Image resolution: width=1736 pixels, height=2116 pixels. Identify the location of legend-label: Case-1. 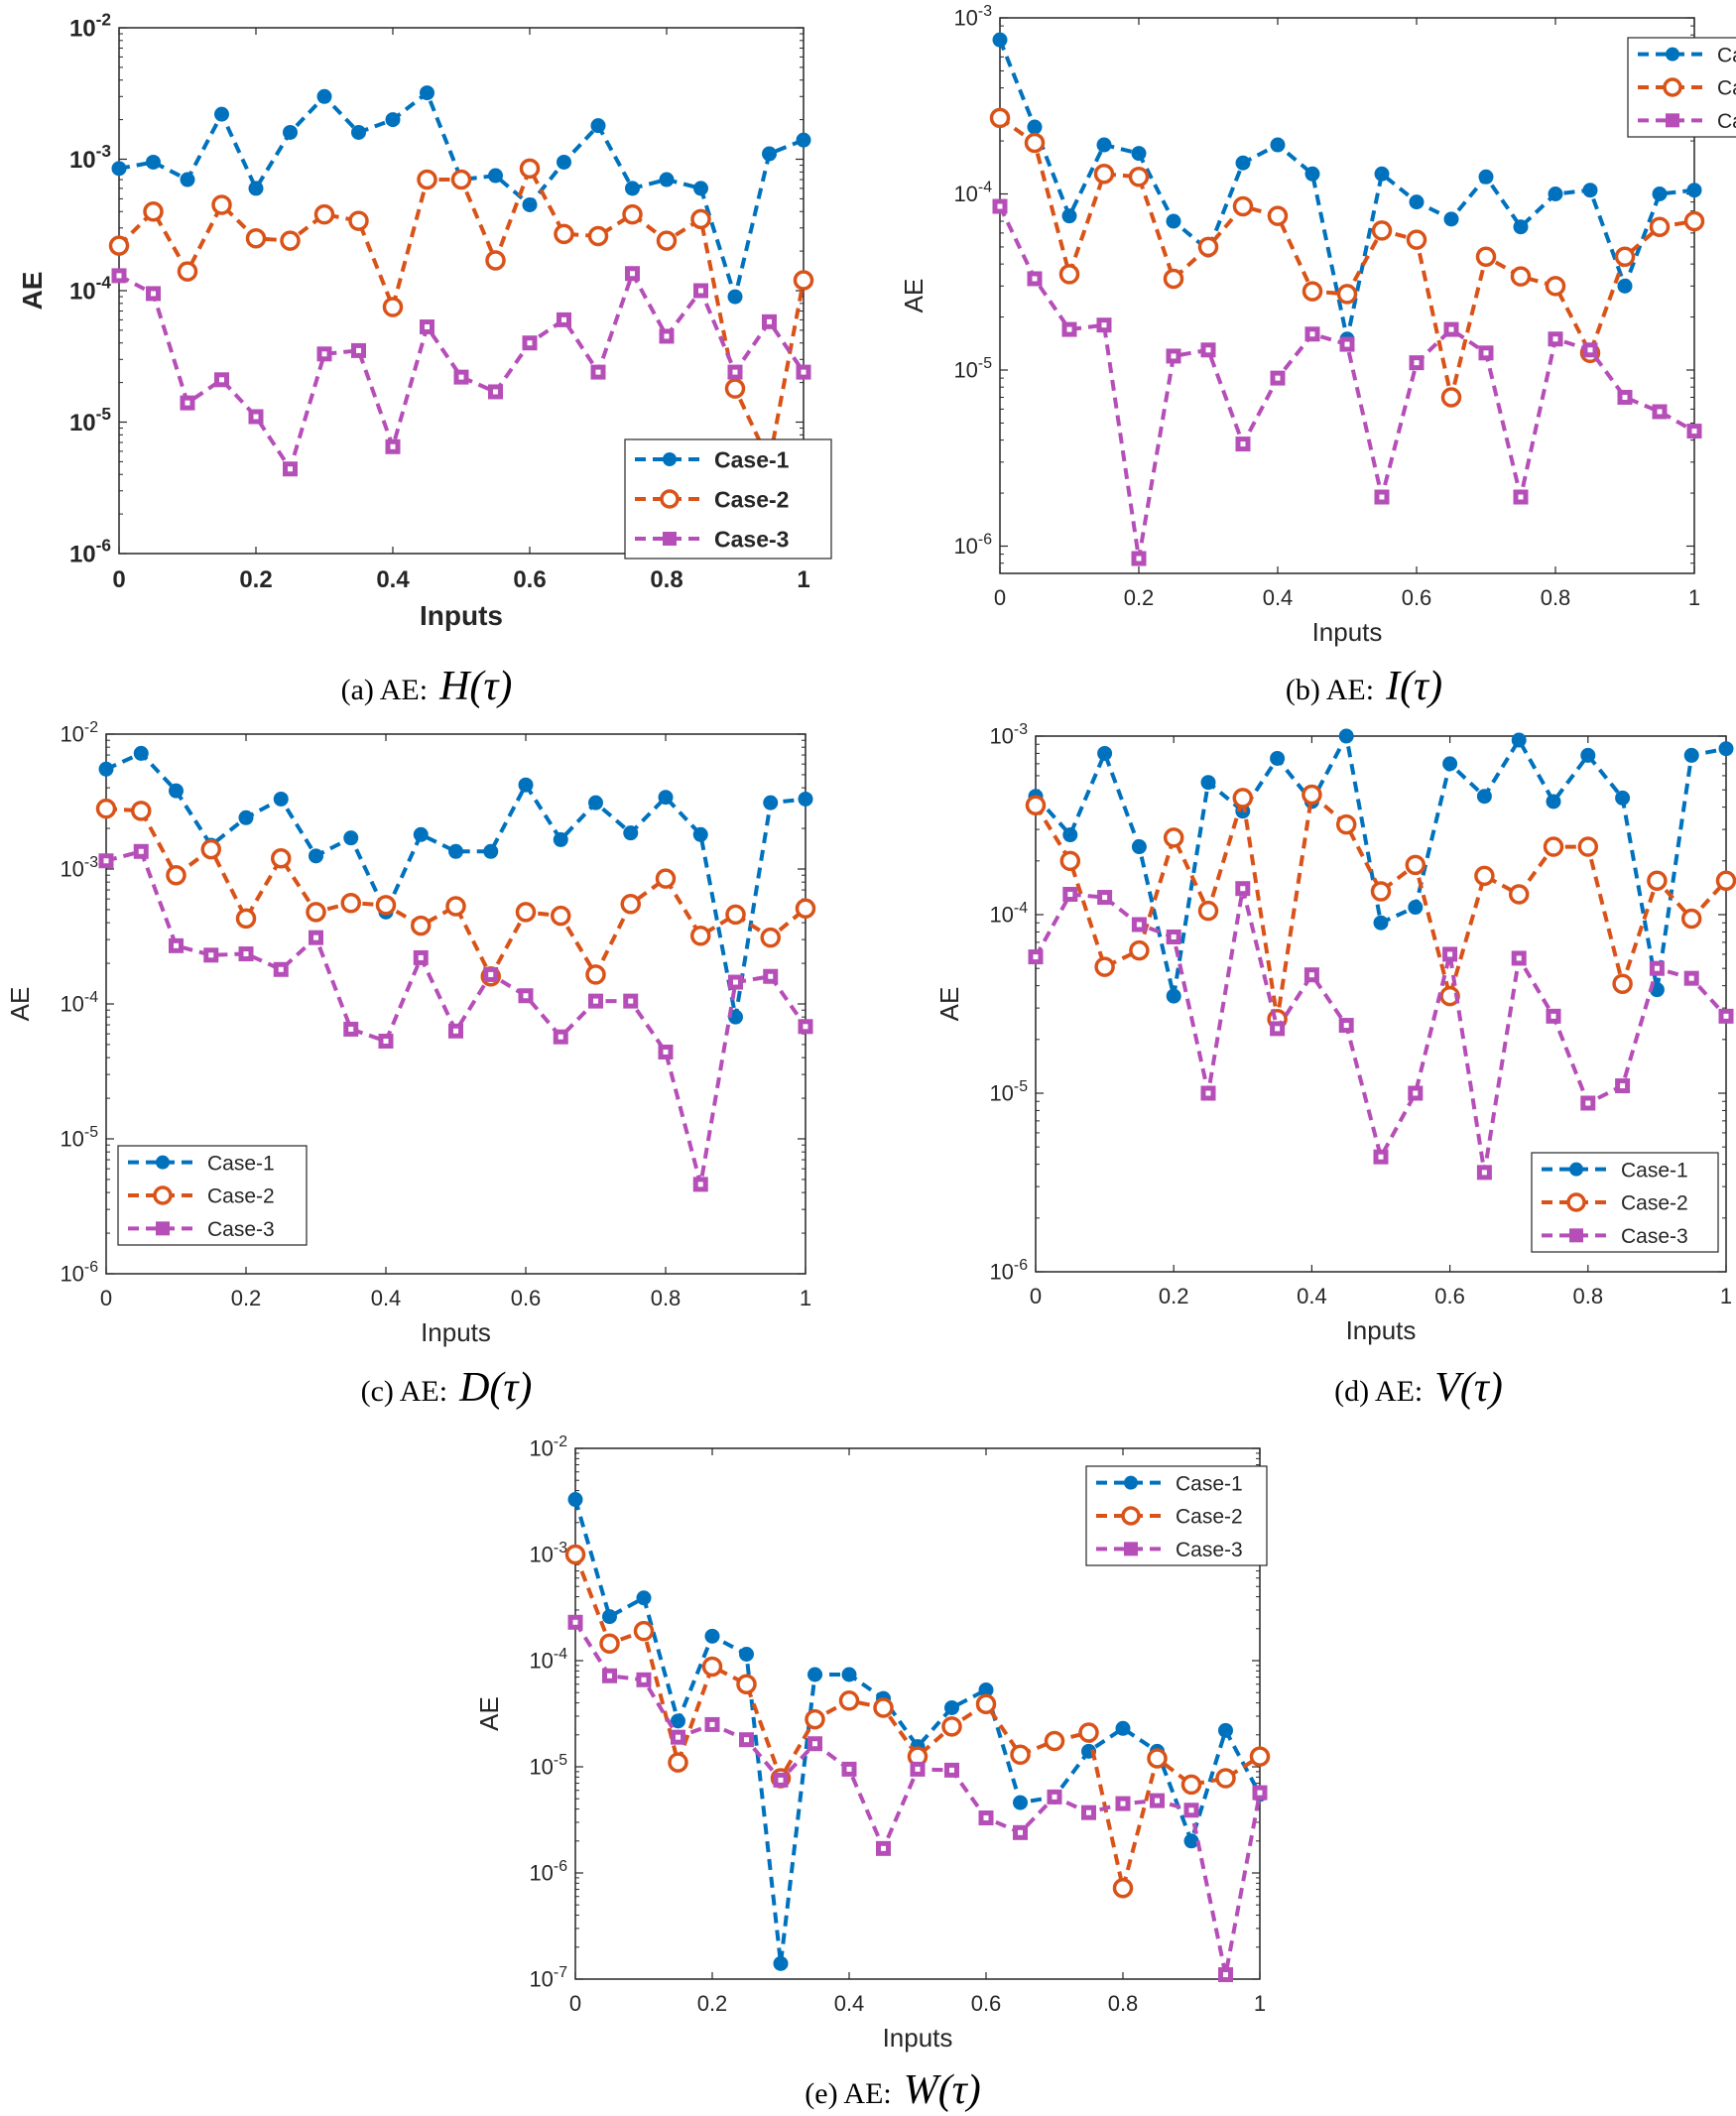
(1726, 55).